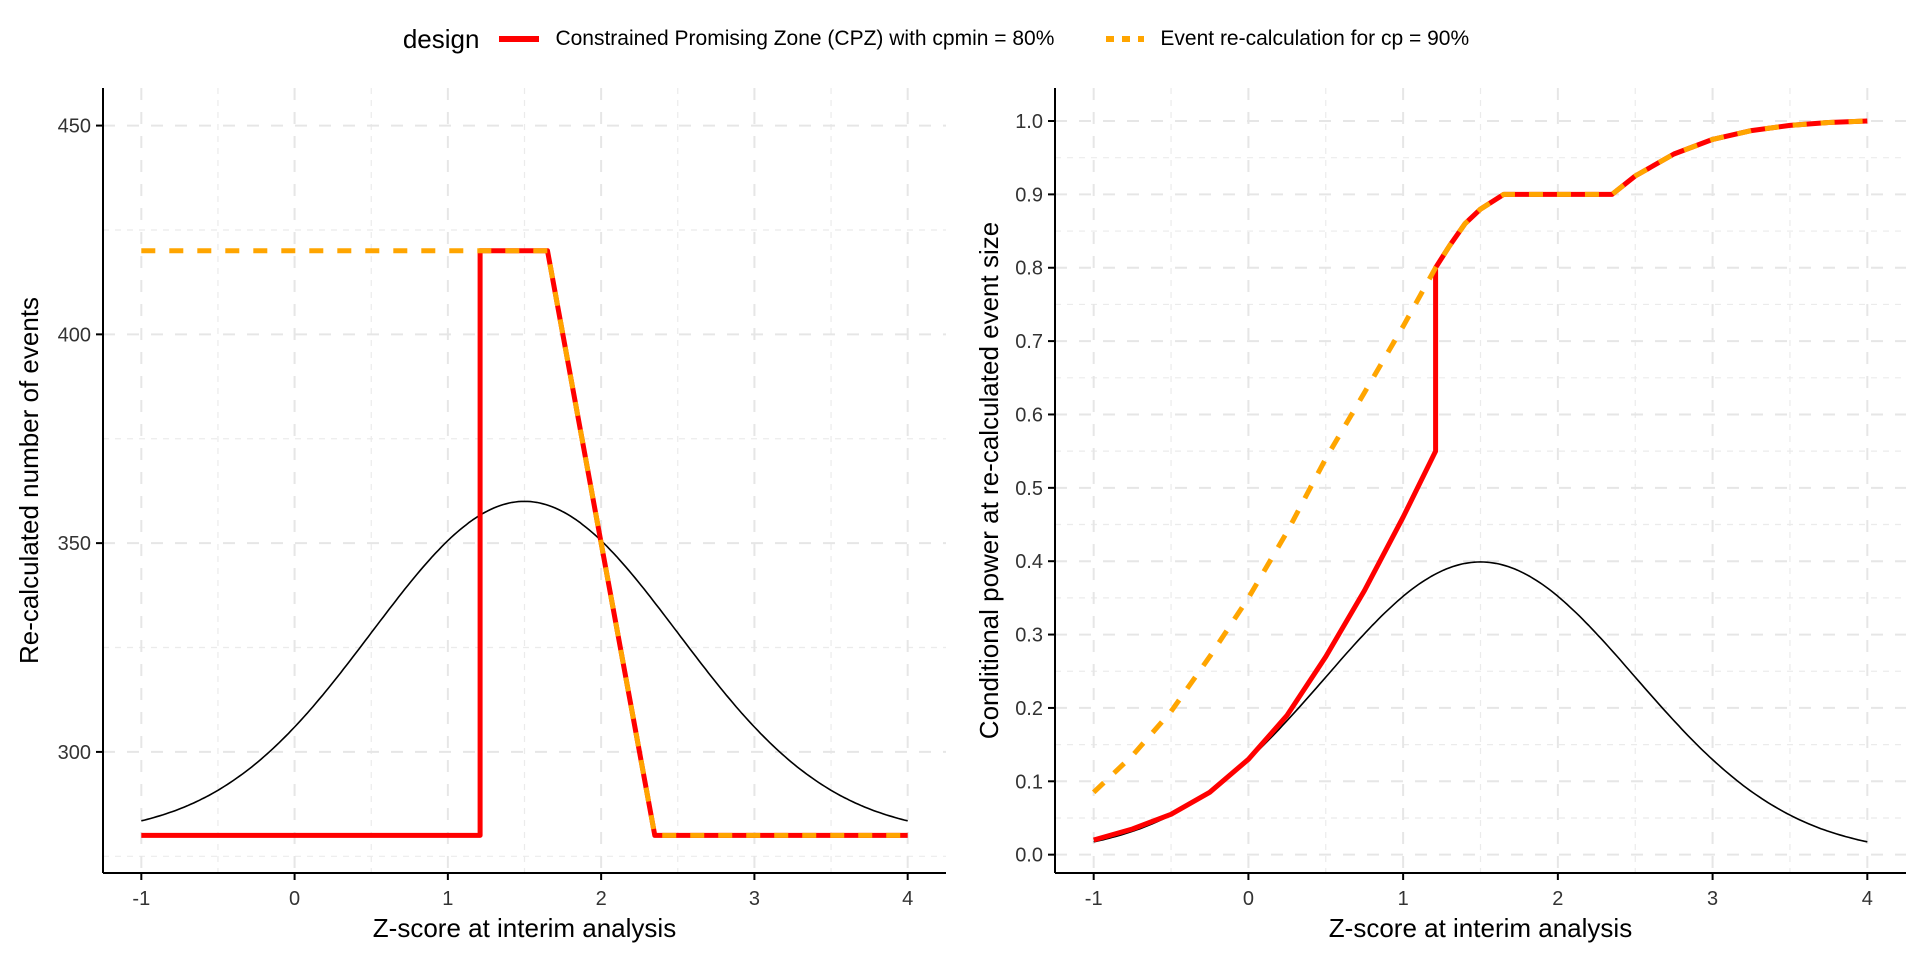  What do you see at coordinates (1029, 122) in the screenshot?
I see `y-tick-label: 1.0` at bounding box center [1029, 122].